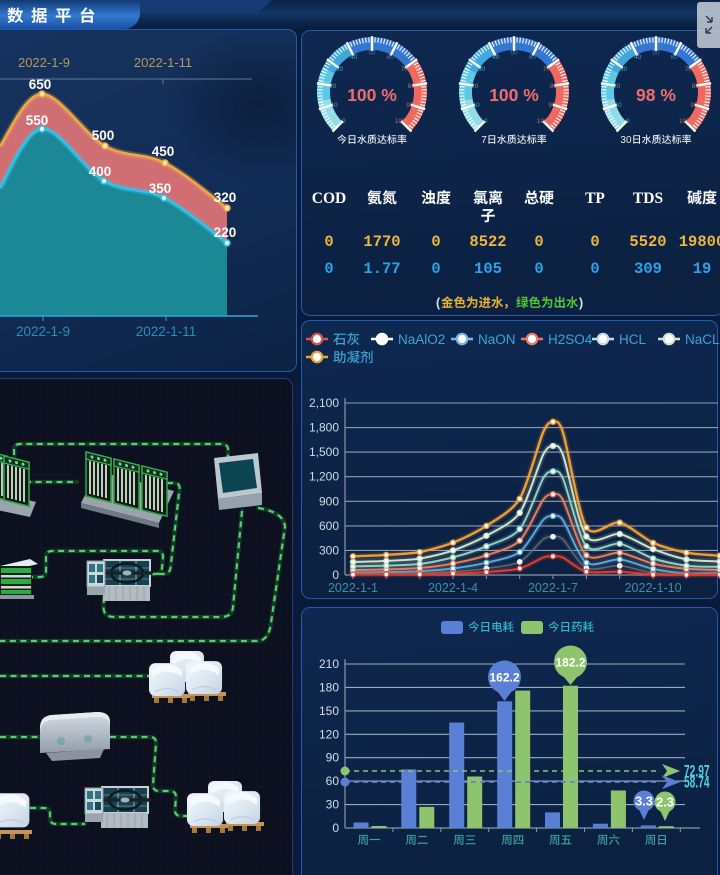  I want to click on svg-text: COD, so click(329, 198).